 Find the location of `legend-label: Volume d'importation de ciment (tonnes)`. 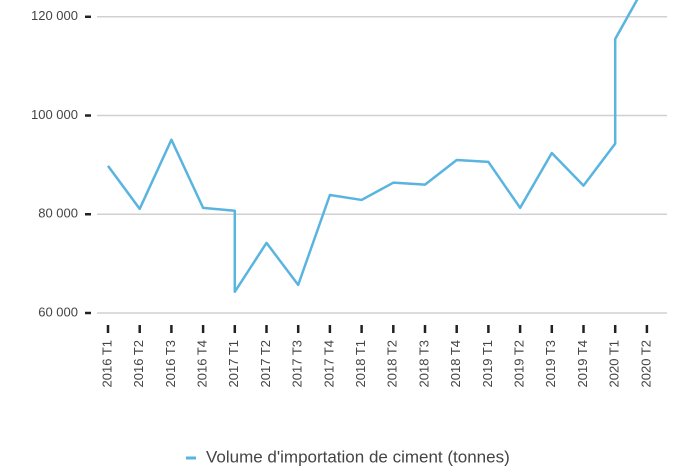

legend-label: Volume d'importation de ciment (tonnes) is located at coordinates (358, 456).